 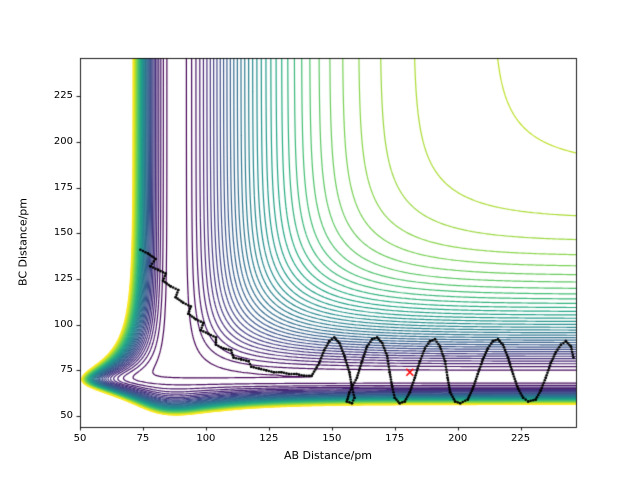 What do you see at coordinates (328, 455) in the screenshot?
I see `x-axis-label: AB Distance/pm` at bounding box center [328, 455].